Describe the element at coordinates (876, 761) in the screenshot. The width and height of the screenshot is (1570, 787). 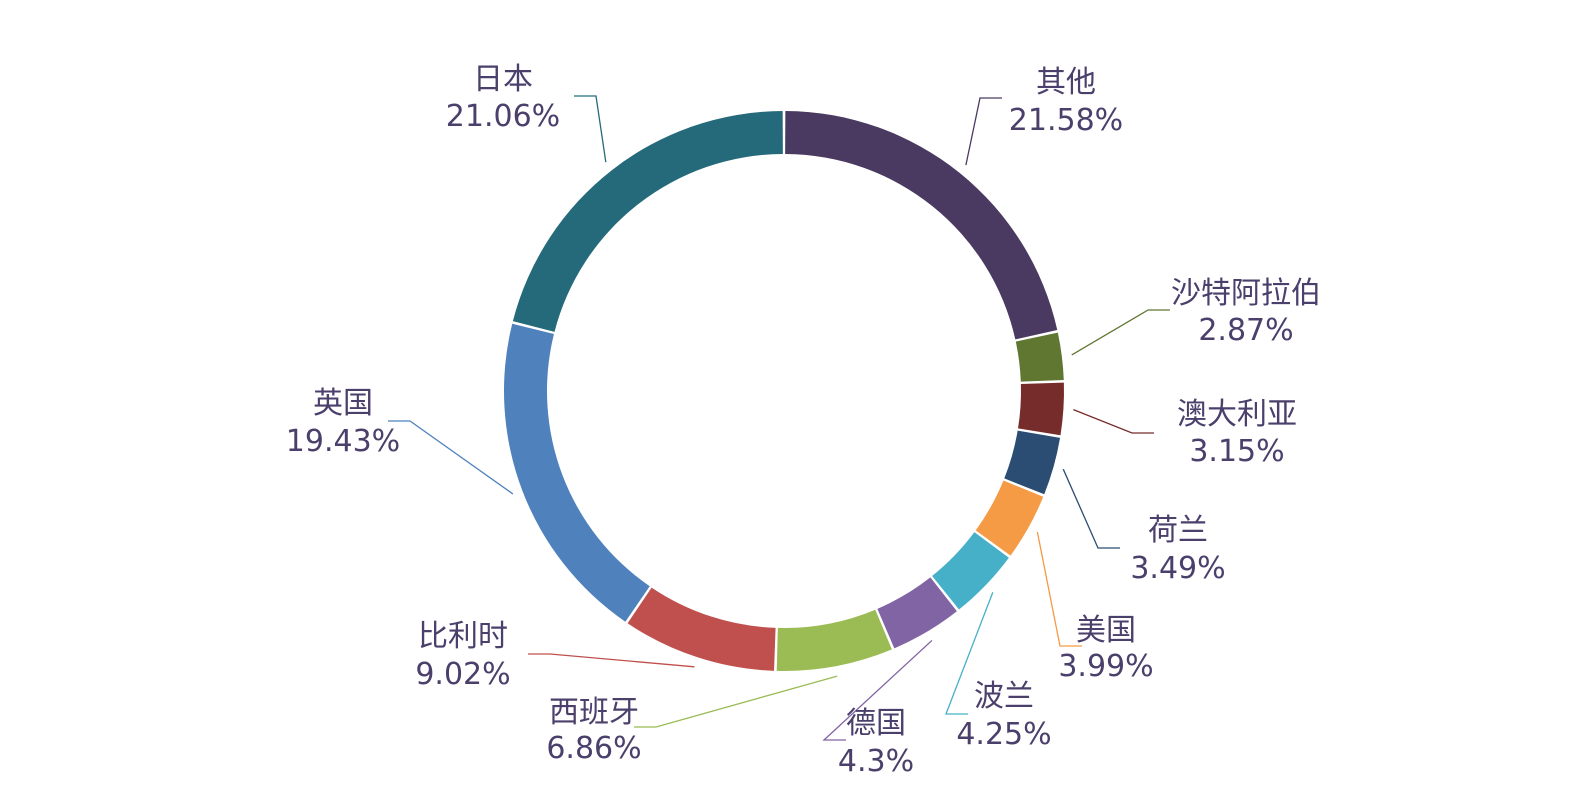
I see `slice-value-label-6: 4.3%` at that location.